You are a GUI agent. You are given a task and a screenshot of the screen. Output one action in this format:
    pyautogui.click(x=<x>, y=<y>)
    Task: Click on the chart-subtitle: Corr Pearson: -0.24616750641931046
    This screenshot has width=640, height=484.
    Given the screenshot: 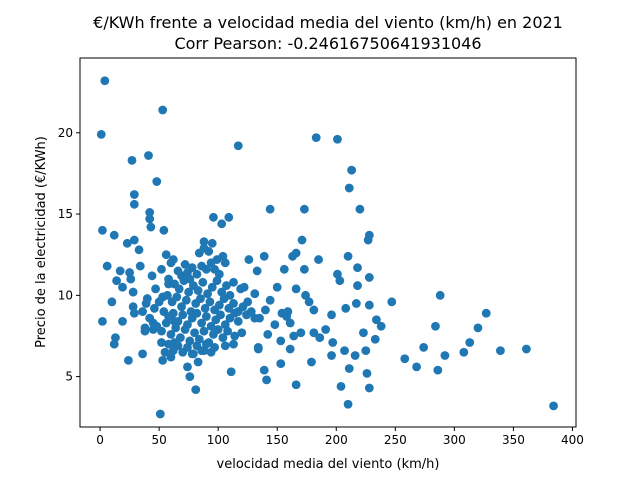 What is the action you would take?
    pyautogui.click(x=327, y=43)
    